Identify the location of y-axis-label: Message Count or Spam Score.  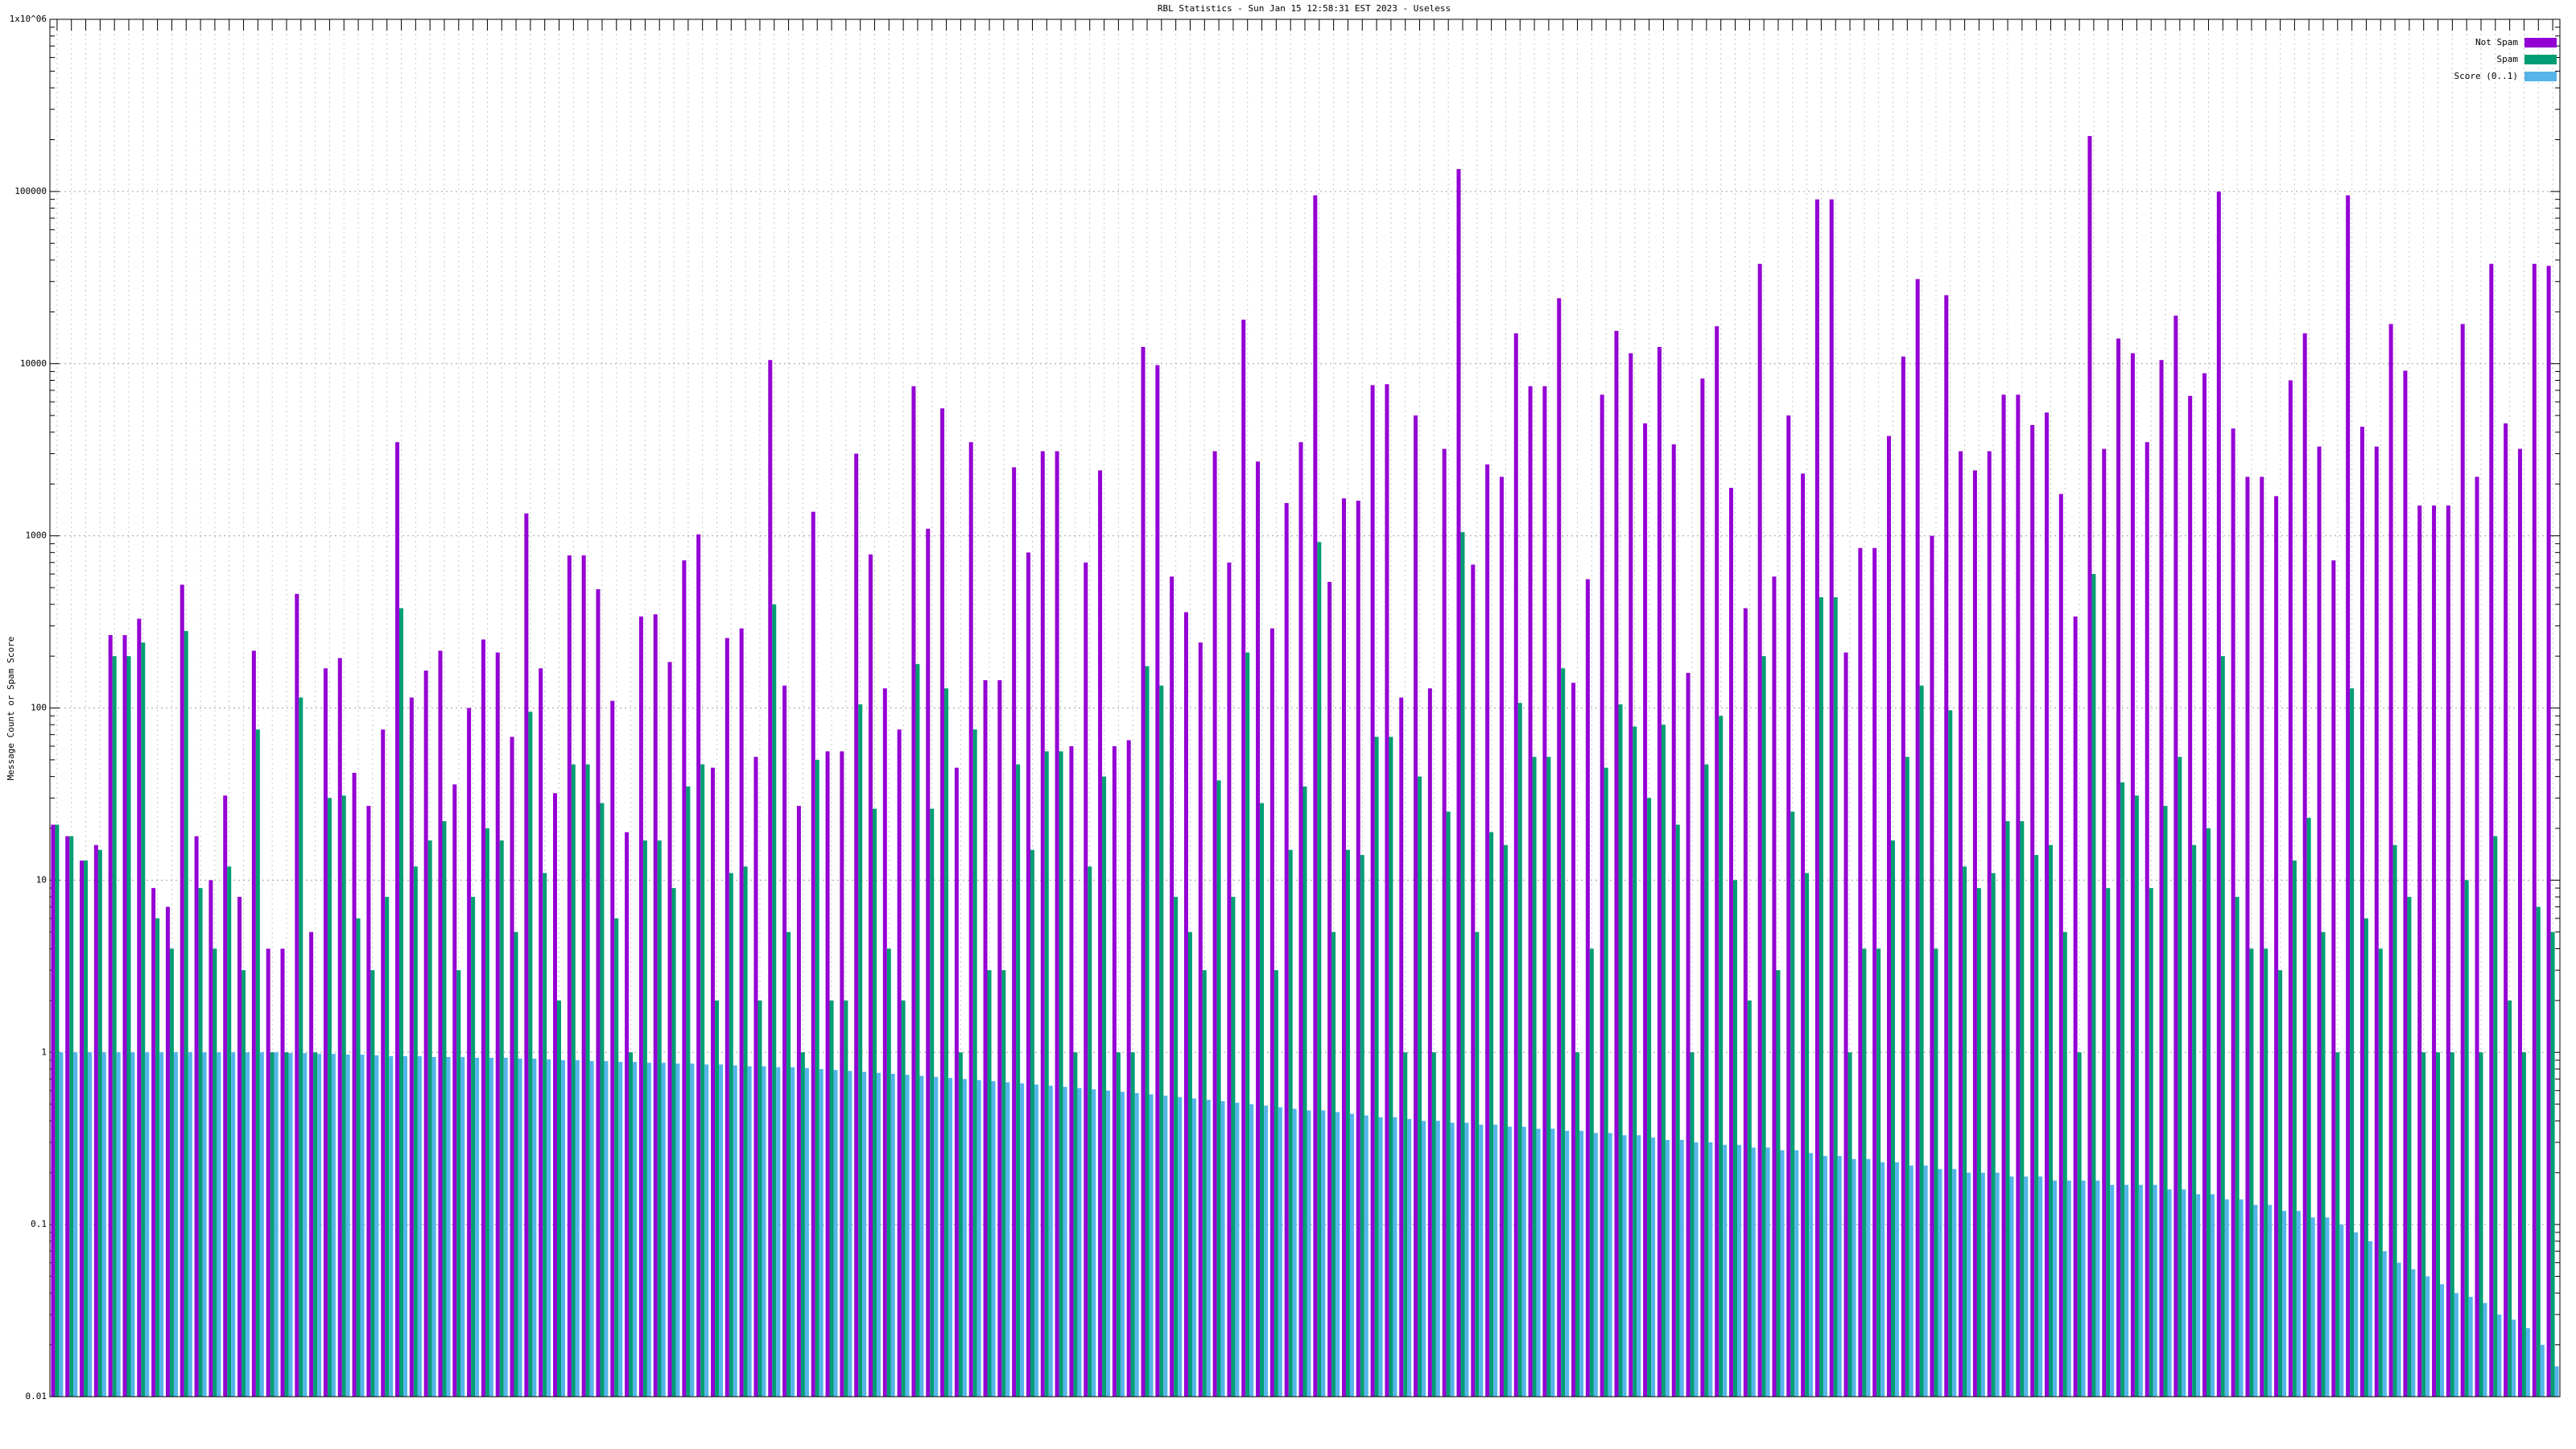
(11, 709).